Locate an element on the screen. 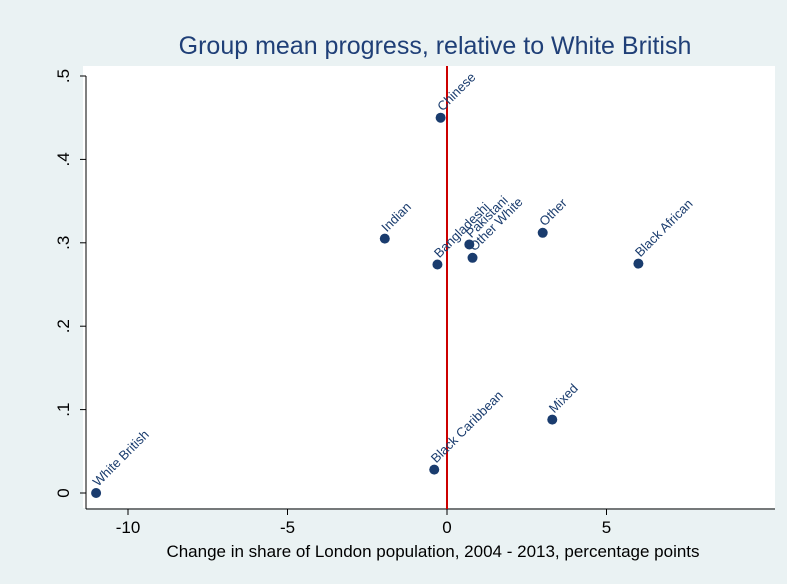 Image resolution: width=787 pixels, height=584 pixels. x-tick-label: 0 is located at coordinates (446, 527).